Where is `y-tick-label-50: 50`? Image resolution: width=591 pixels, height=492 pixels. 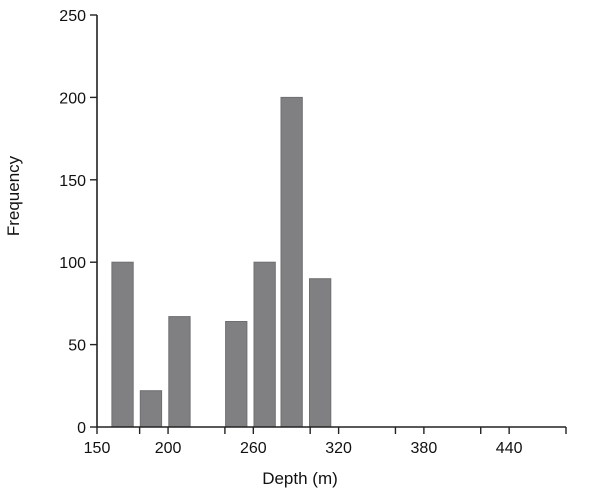
y-tick-label-50: 50 is located at coordinates (77, 346).